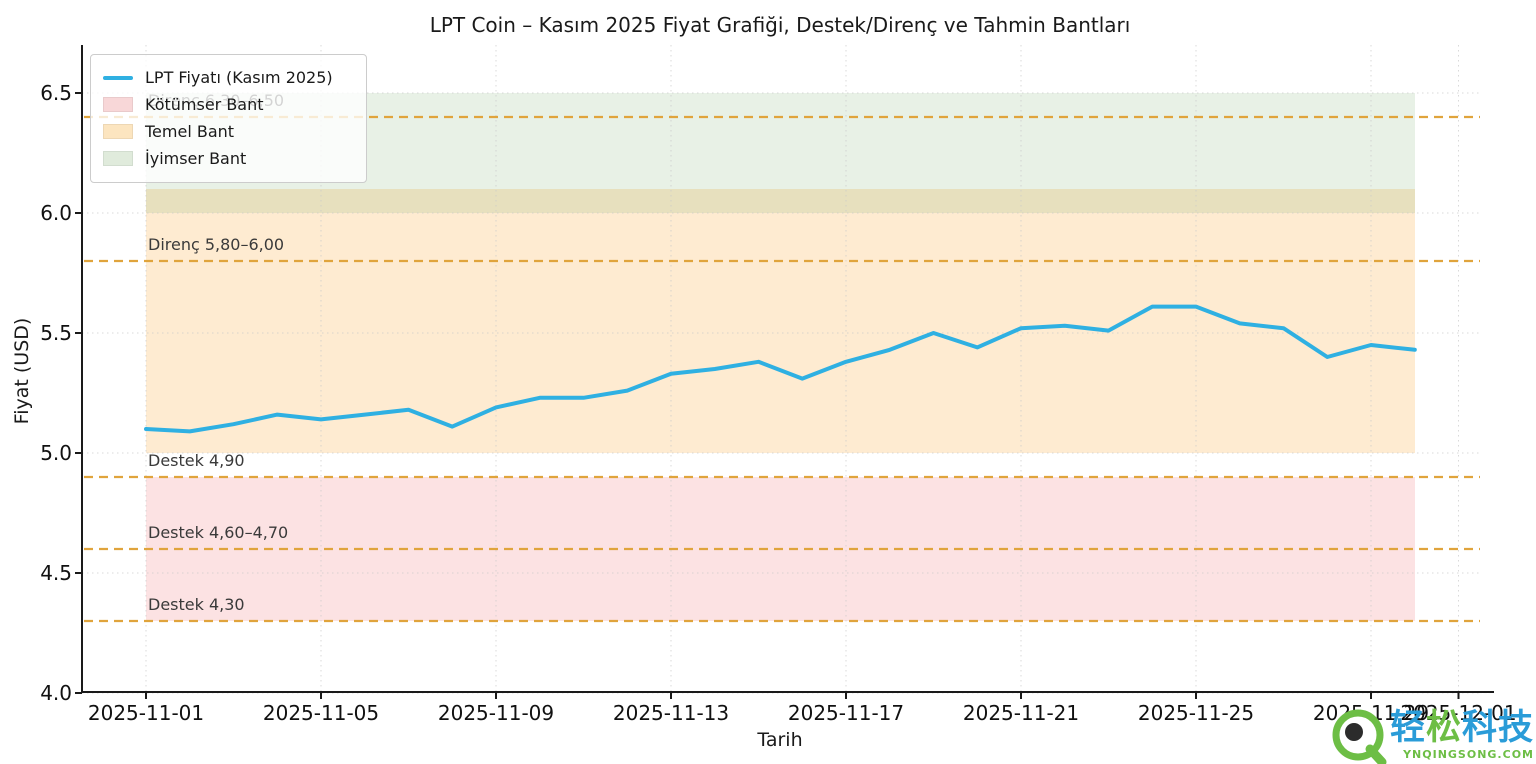 Image resolution: width=1536 pixels, height=764 pixels. Describe the element at coordinates (1021, 713) in the screenshot. I see `x-tick-label: 2025-11-21` at that location.